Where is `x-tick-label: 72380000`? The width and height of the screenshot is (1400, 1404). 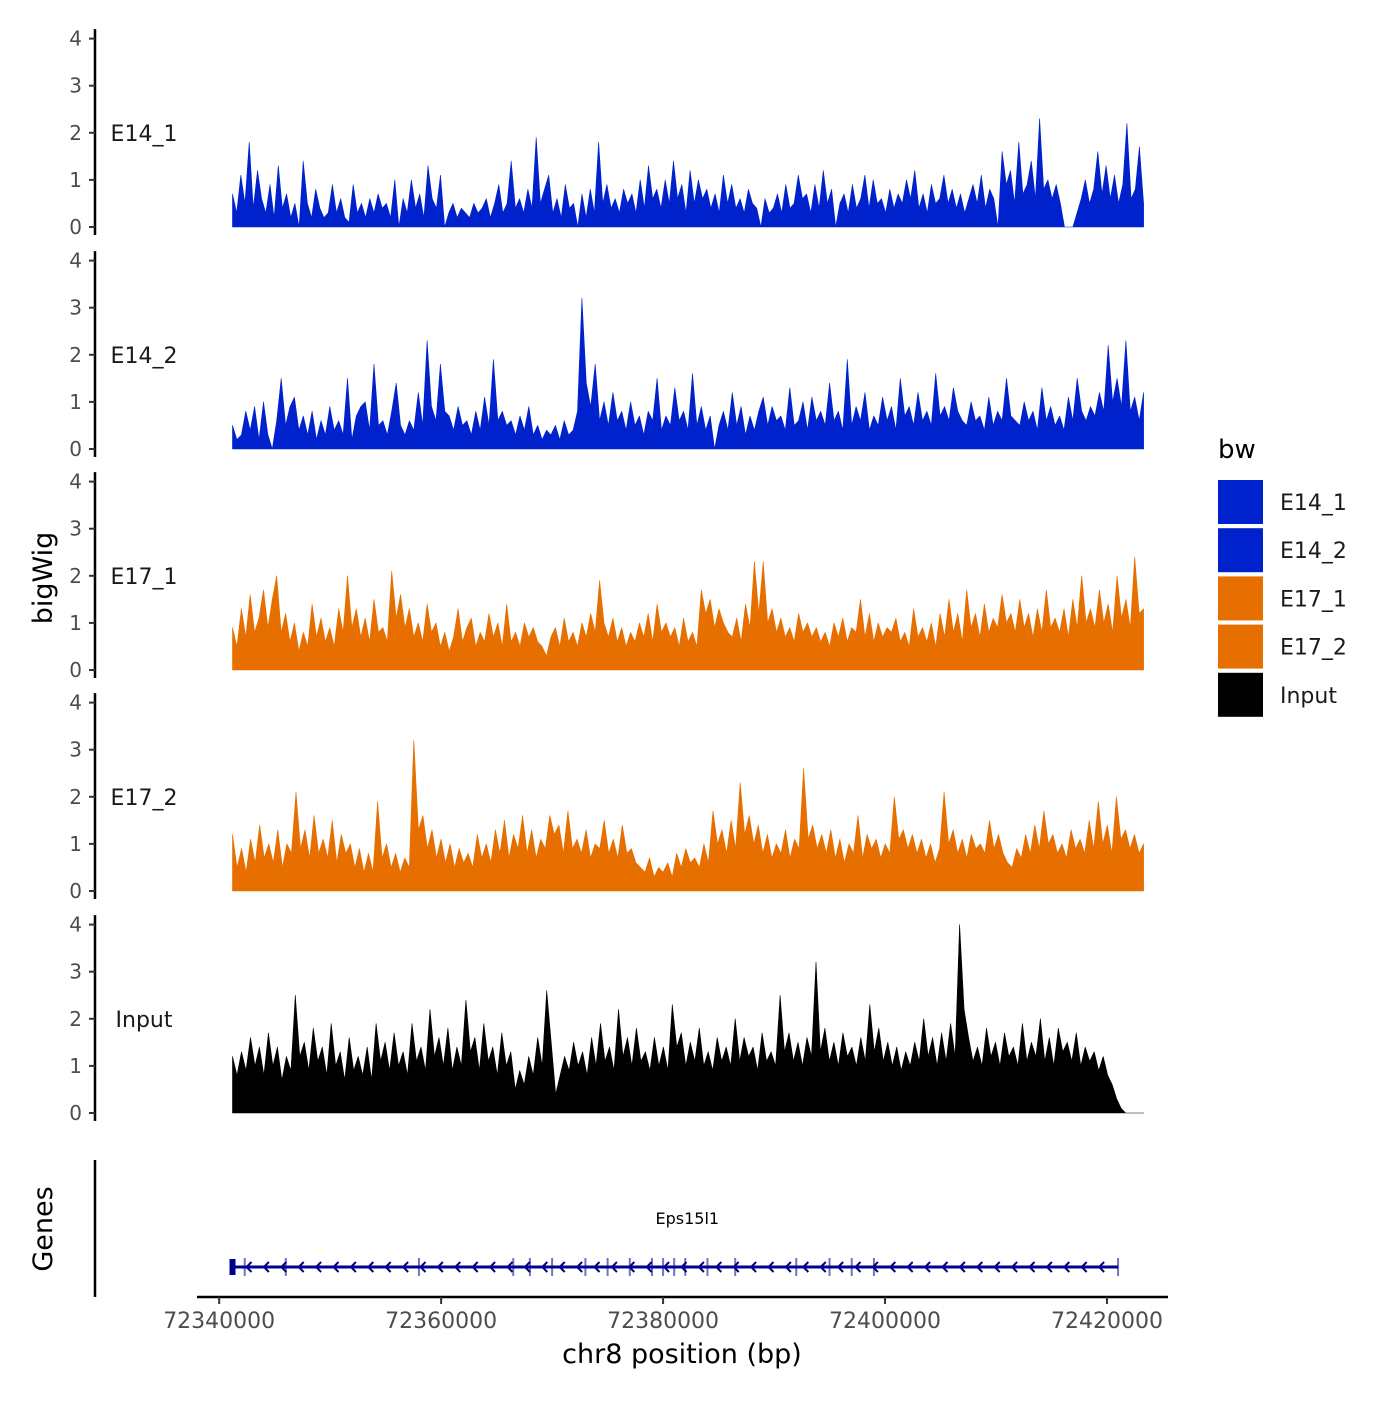 x-tick-label: 72380000 is located at coordinates (663, 1321).